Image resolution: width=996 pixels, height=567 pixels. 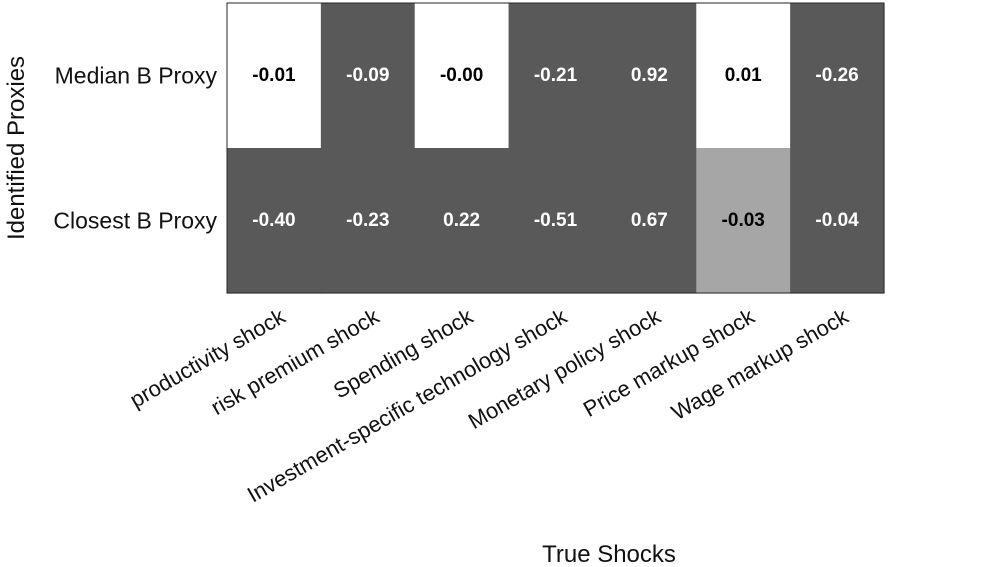 I want to click on row-tick-median-b-proxy: Median B Proxy, so click(x=136, y=76).